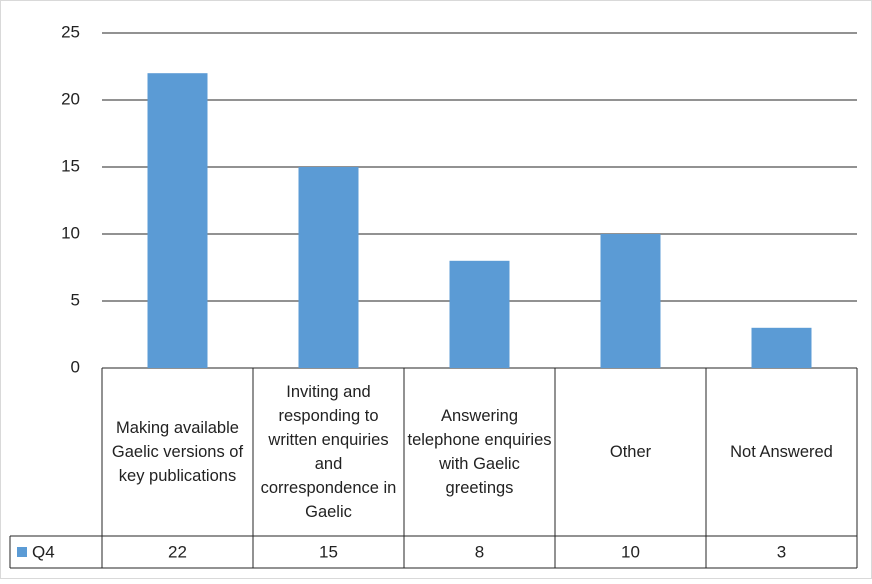 The image size is (872, 584). What do you see at coordinates (177, 551) in the screenshot?
I see `table-value: 22` at bounding box center [177, 551].